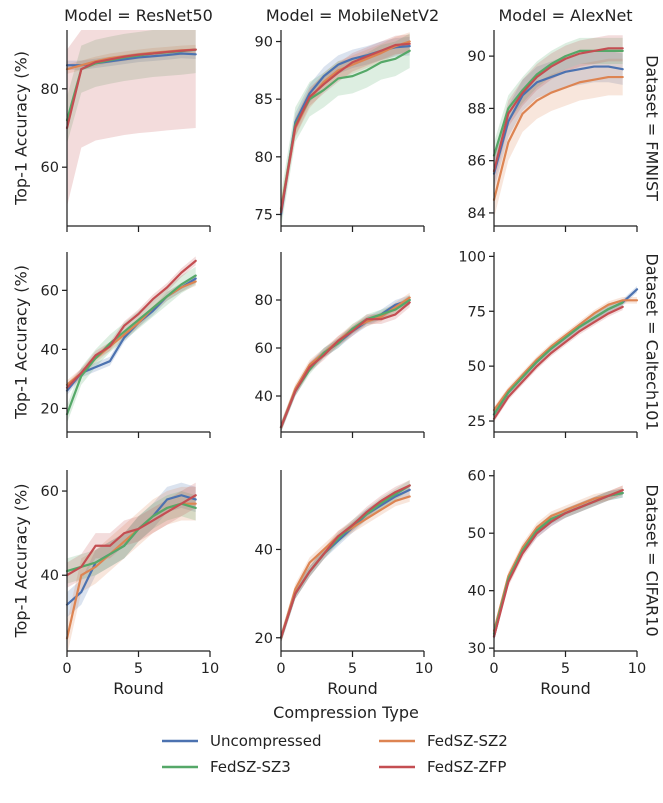 The image size is (663, 803). Describe the element at coordinates (477, 162) in the screenshot. I see `y-tick-label: 86` at that location.